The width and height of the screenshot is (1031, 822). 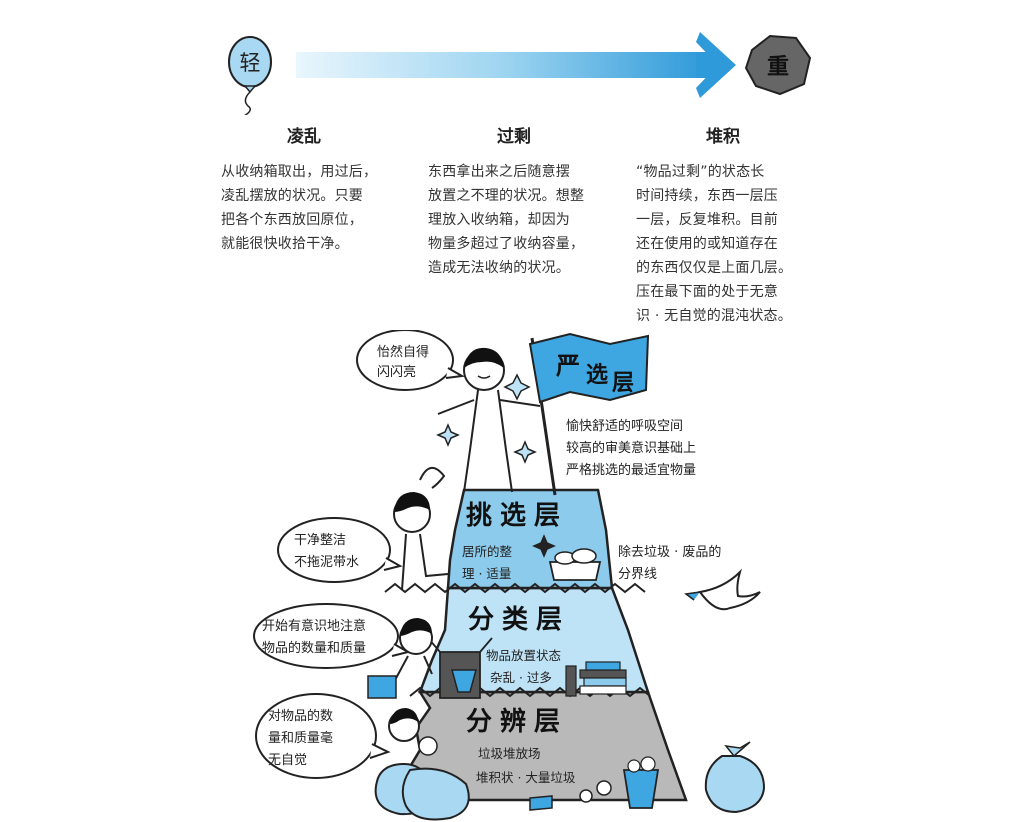 What do you see at coordinates (509, 753) in the screenshot?
I see `layer-note-discern-1: 垃圾堆放场` at bounding box center [509, 753].